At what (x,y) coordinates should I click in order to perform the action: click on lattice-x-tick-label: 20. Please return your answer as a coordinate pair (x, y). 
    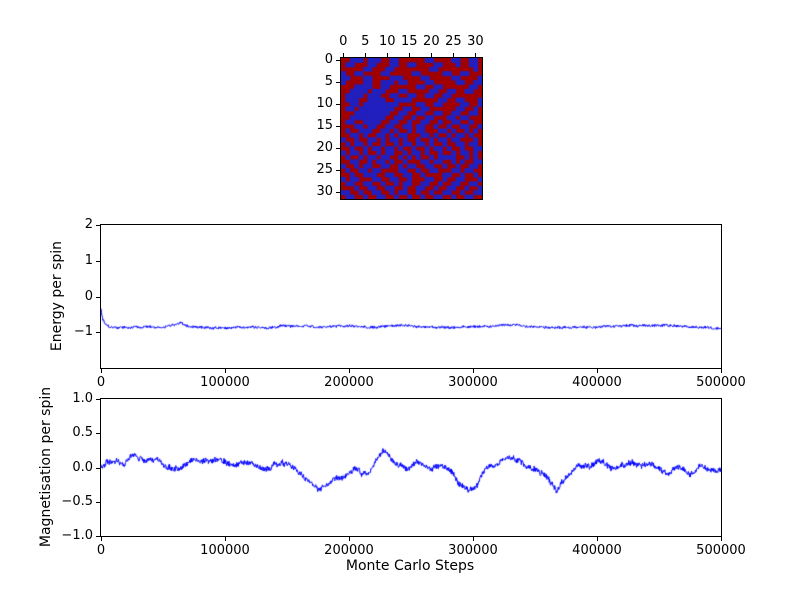
    Looking at the image, I should click on (431, 41).